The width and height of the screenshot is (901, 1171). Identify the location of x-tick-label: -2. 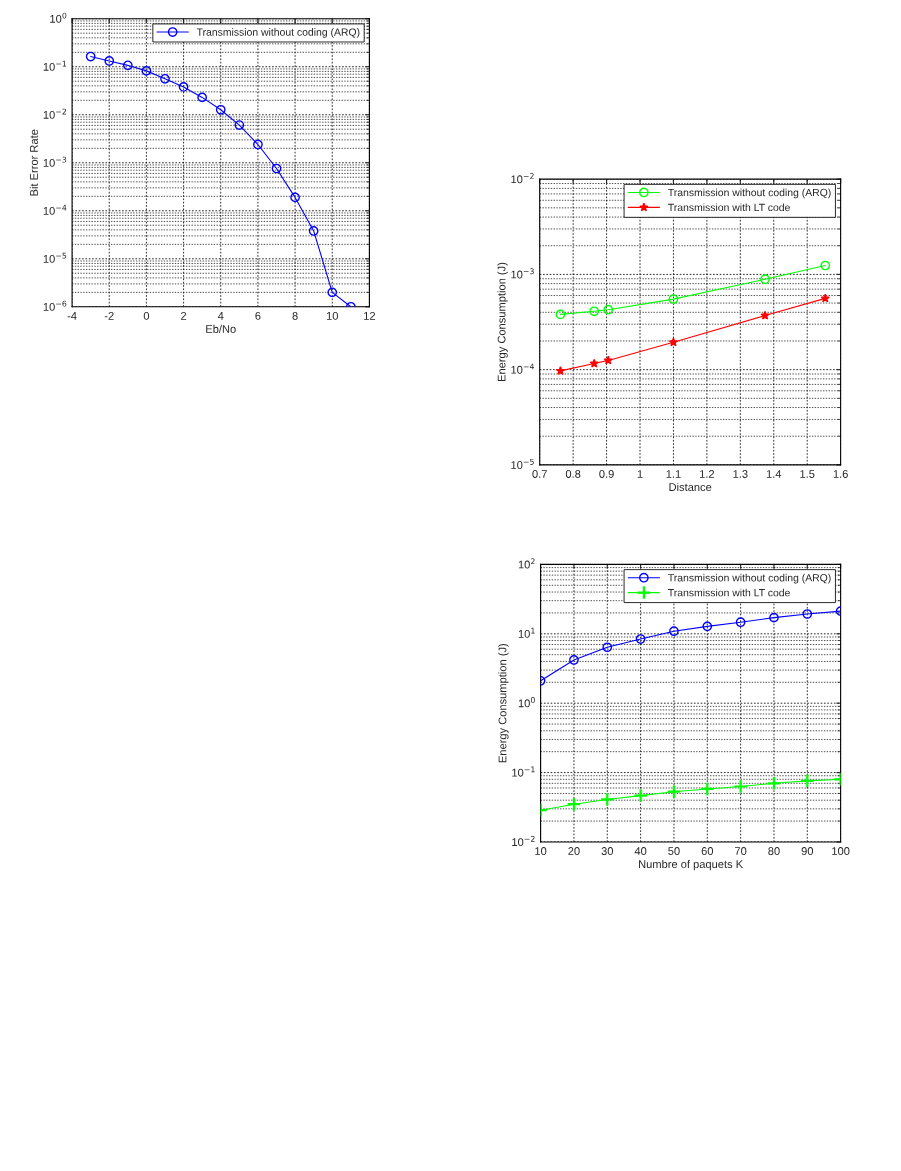
(109, 315).